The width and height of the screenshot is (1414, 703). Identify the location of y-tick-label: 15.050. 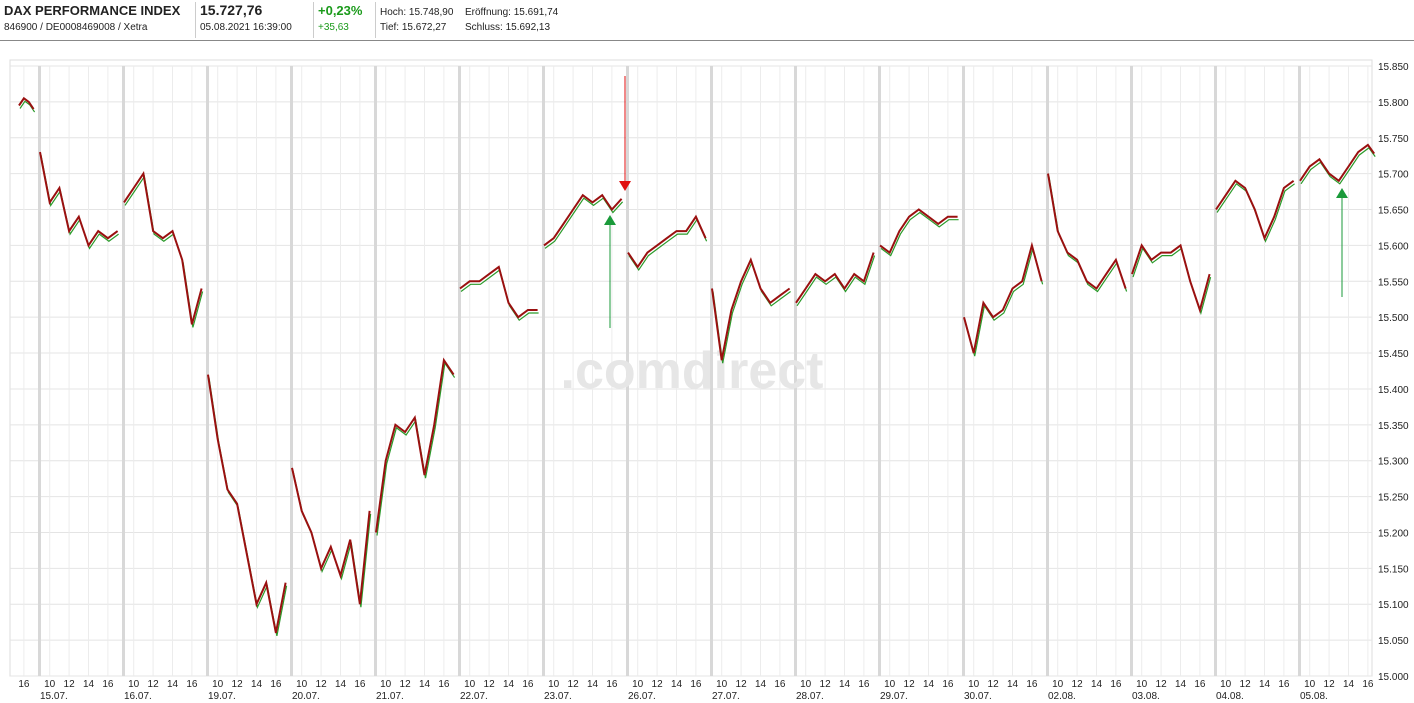
(1393, 641).